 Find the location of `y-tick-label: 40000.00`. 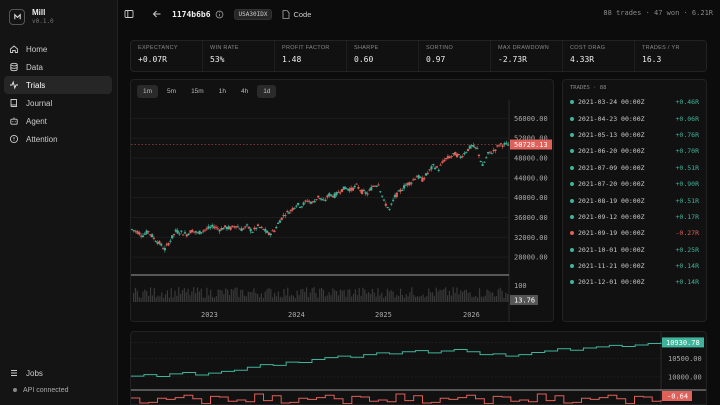

y-tick-label: 40000.00 is located at coordinates (531, 198).